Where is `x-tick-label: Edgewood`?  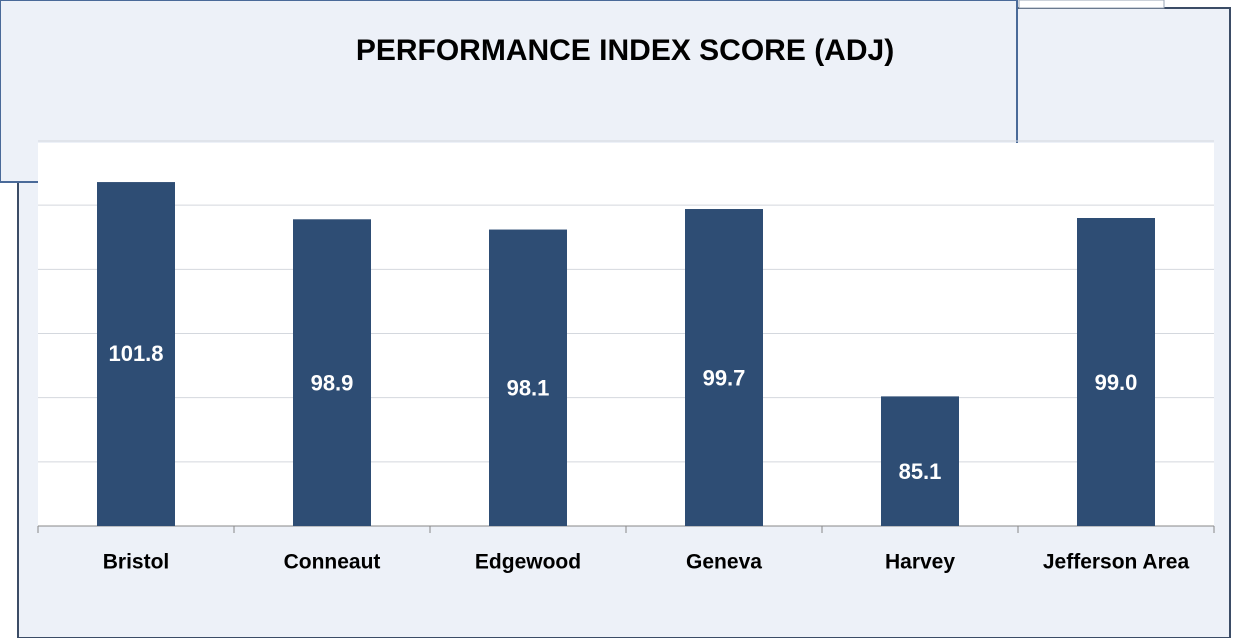
x-tick-label: Edgewood is located at coordinates (528, 562).